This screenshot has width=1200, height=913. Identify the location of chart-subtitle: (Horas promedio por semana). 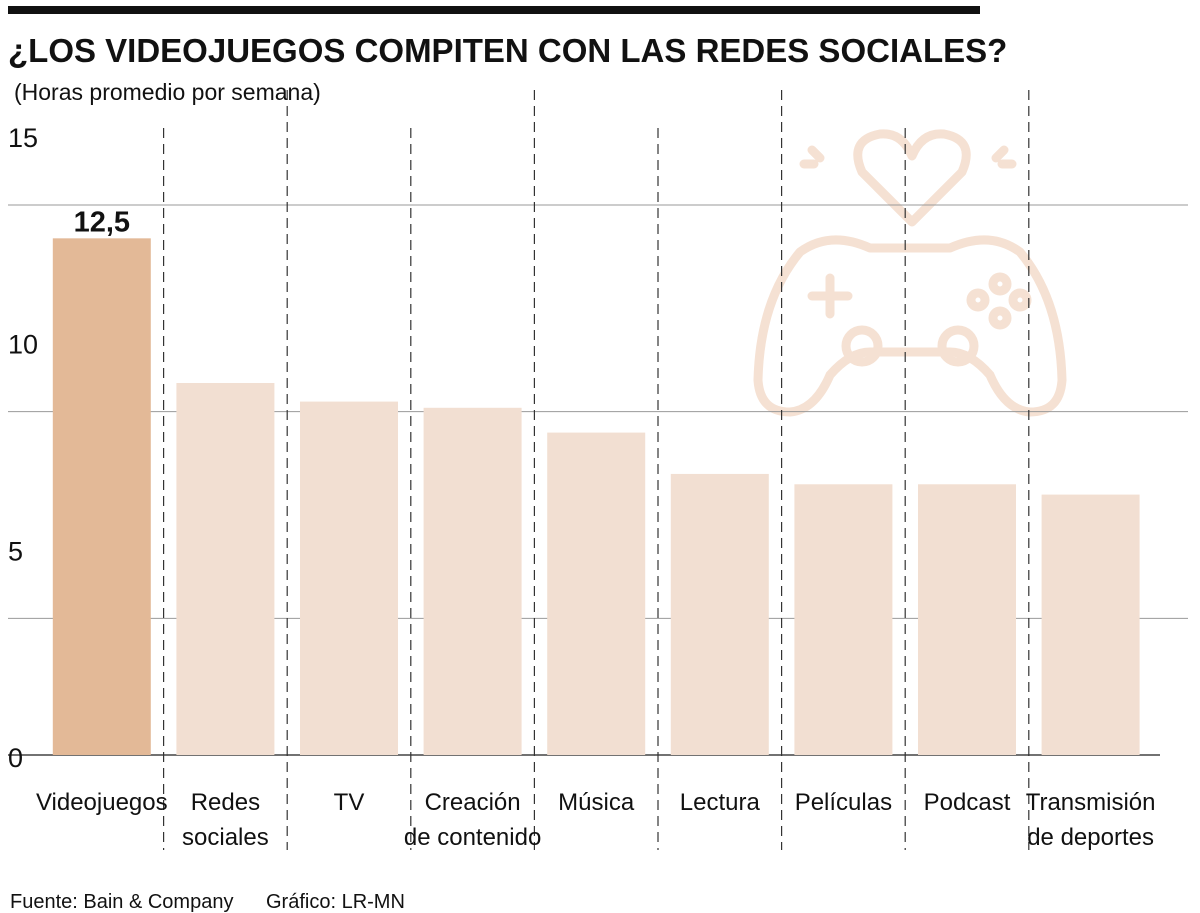
(167, 92).